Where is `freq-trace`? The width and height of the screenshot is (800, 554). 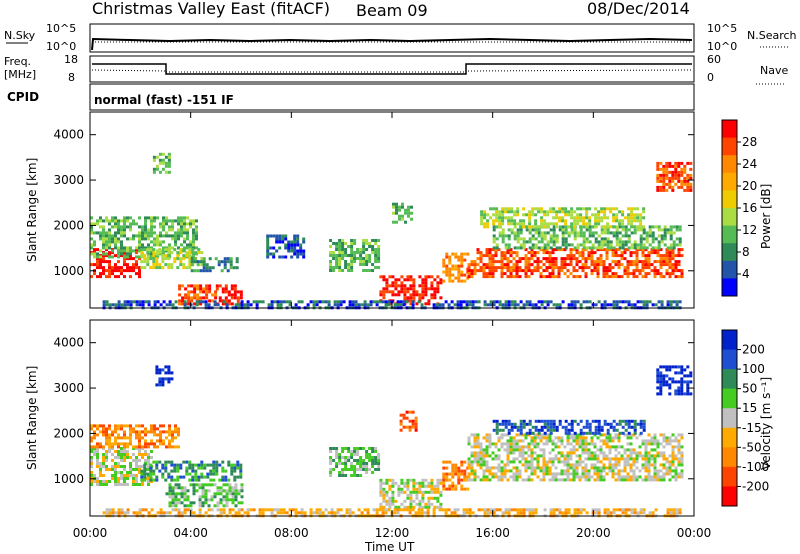 freq-trace is located at coordinates (392, 69).